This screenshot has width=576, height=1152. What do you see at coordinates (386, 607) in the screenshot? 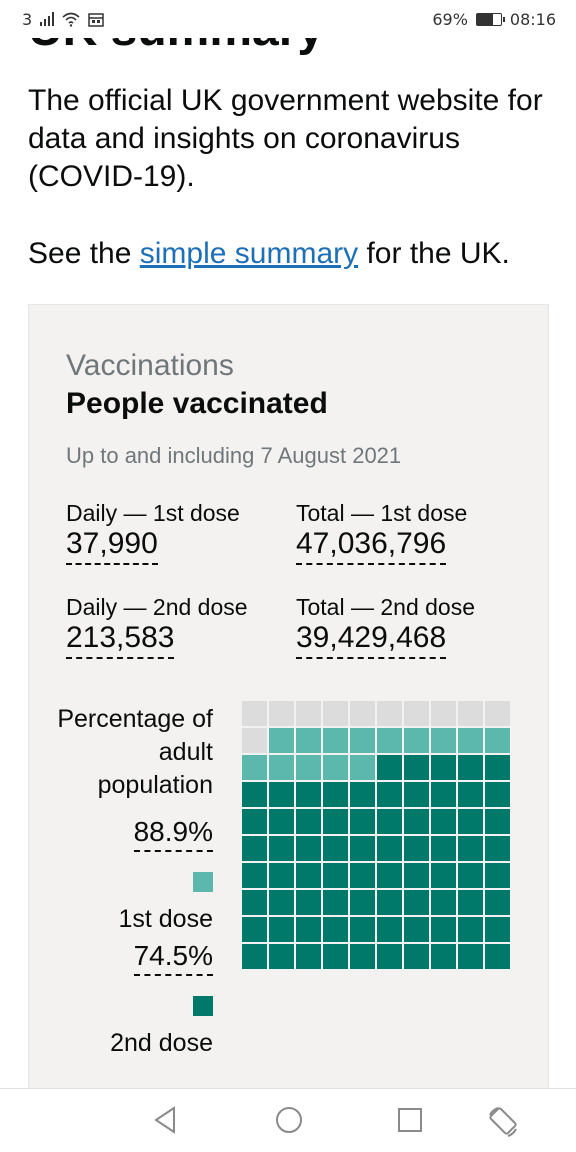
I see `metric-label: Total — 2nd dose` at bounding box center [386, 607].